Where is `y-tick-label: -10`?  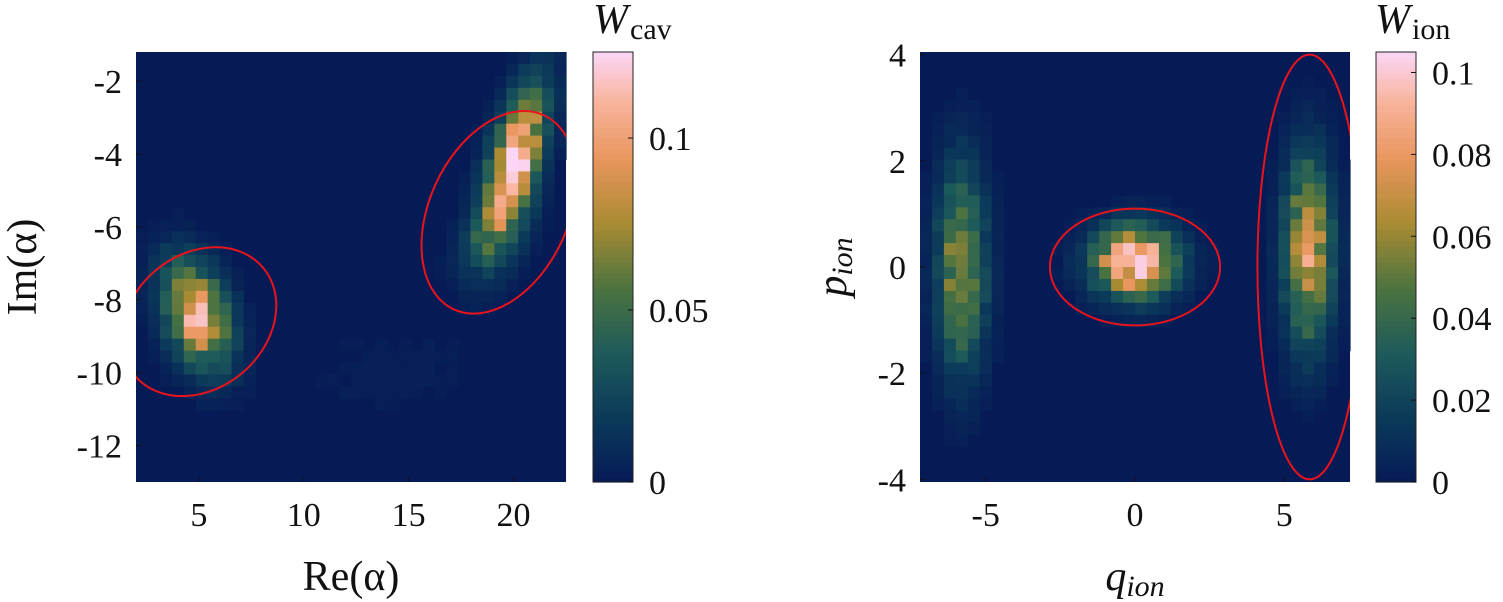
y-tick-label: -10 is located at coordinates (99, 374).